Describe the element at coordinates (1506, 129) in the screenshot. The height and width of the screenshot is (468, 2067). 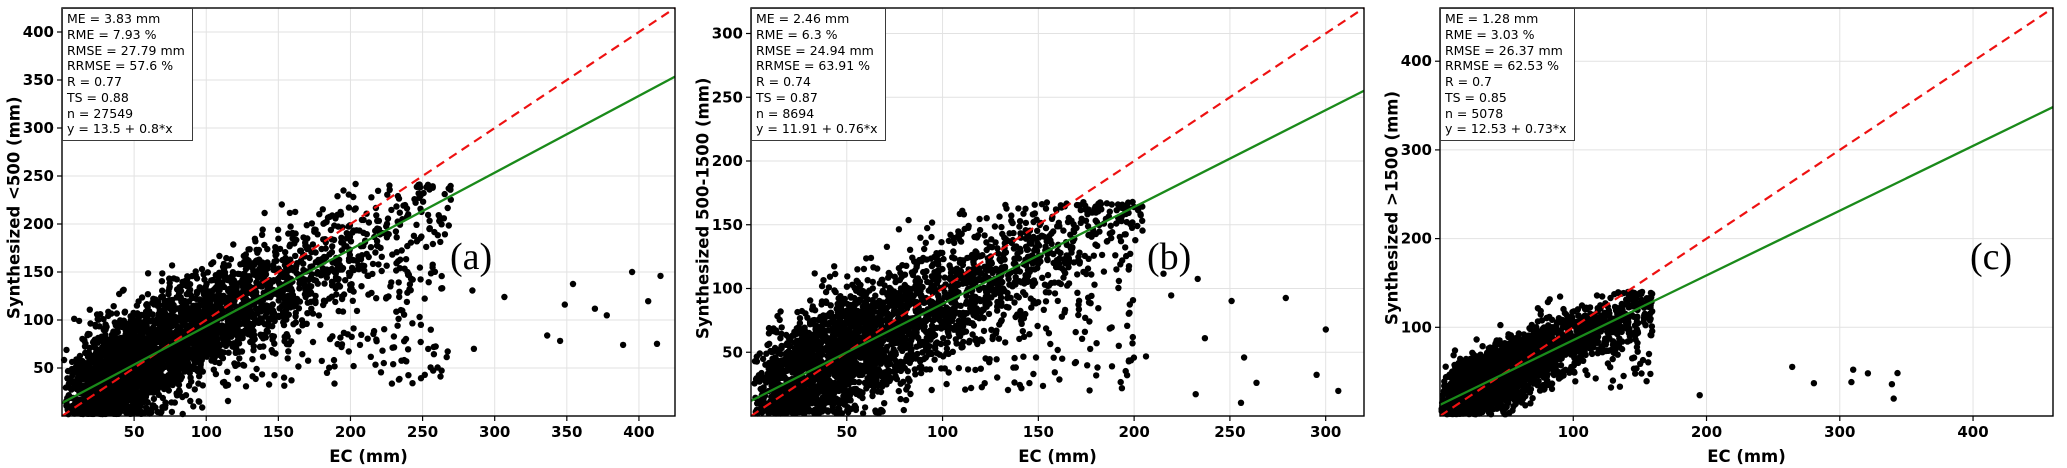
I see `stats-line: y = 12.53 + 0.73*x` at that location.